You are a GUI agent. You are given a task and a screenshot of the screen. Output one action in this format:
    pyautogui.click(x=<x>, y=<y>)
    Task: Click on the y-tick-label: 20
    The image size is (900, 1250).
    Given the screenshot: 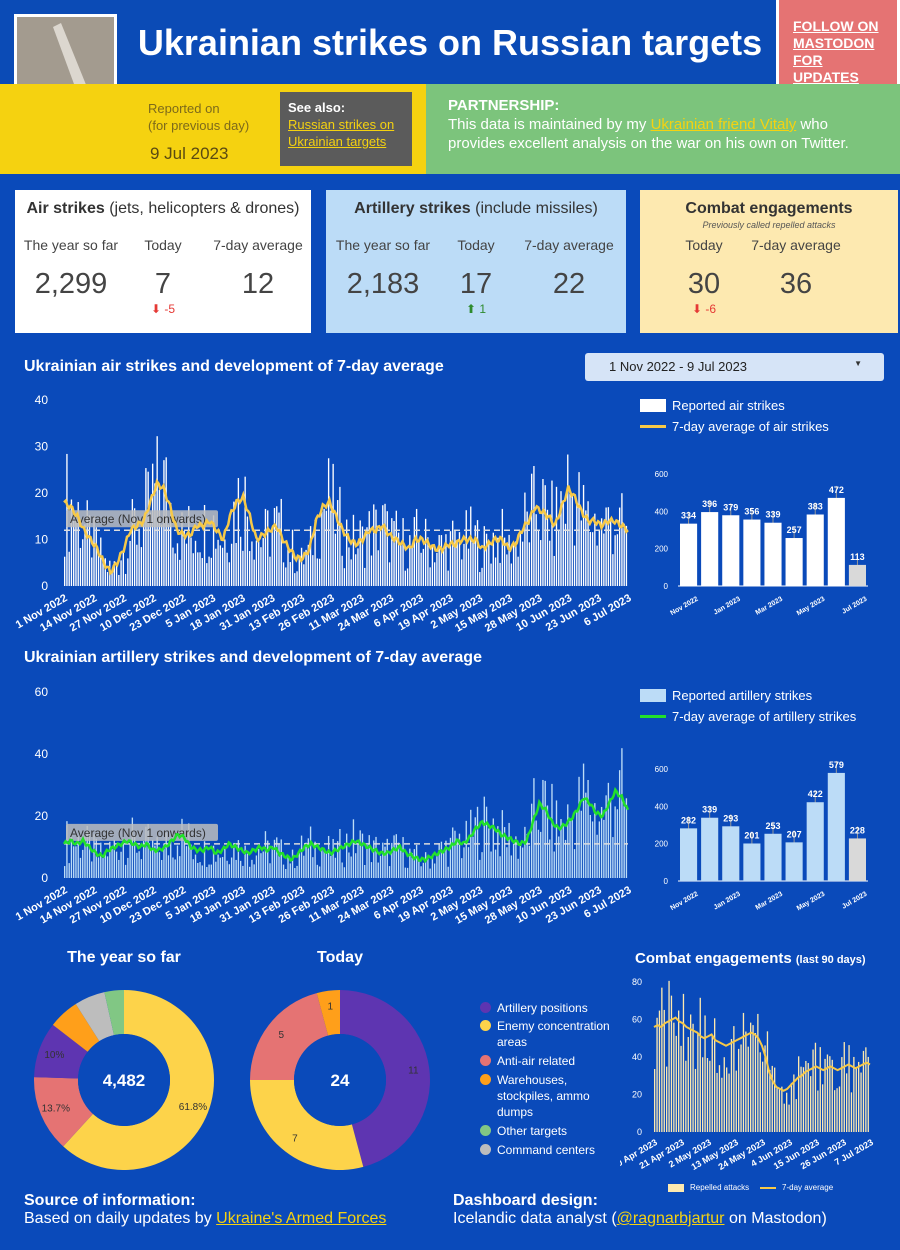 What is the action you would take?
    pyautogui.click(x=42, y=493)
    